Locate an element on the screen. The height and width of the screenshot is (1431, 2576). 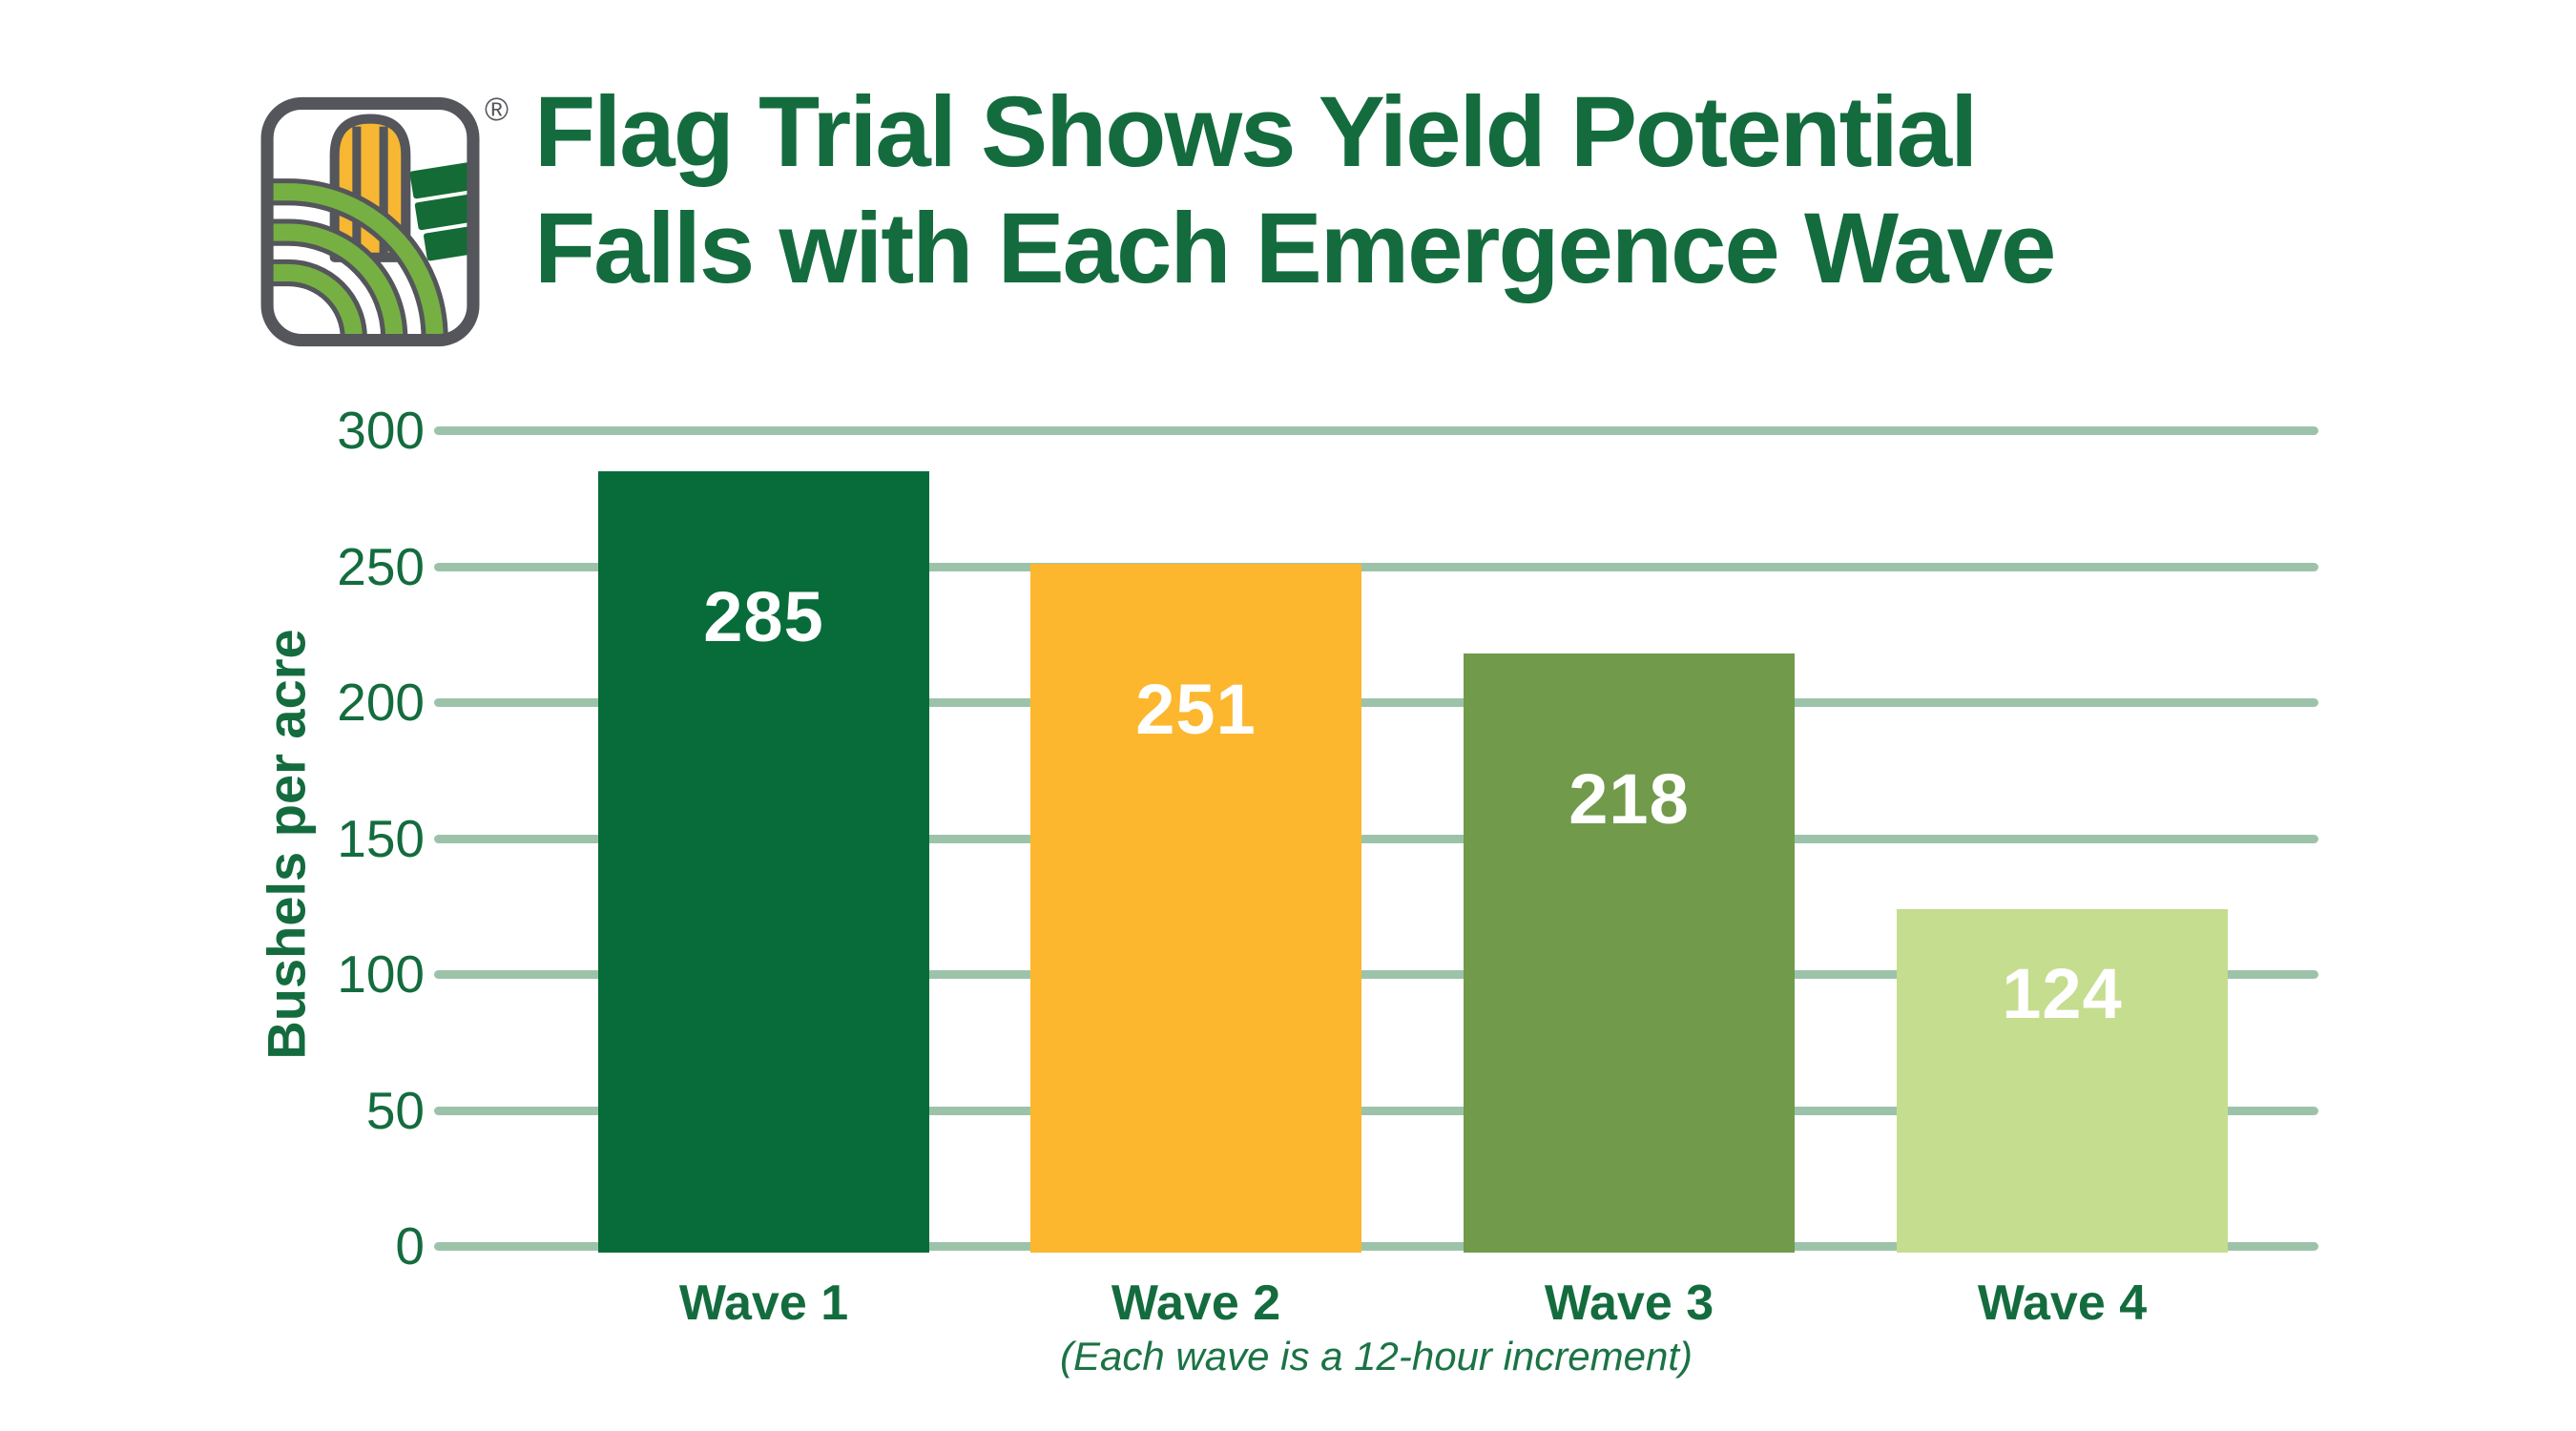
x-category-label-3: Wave 3 is located at coordinates (1629, 1303).